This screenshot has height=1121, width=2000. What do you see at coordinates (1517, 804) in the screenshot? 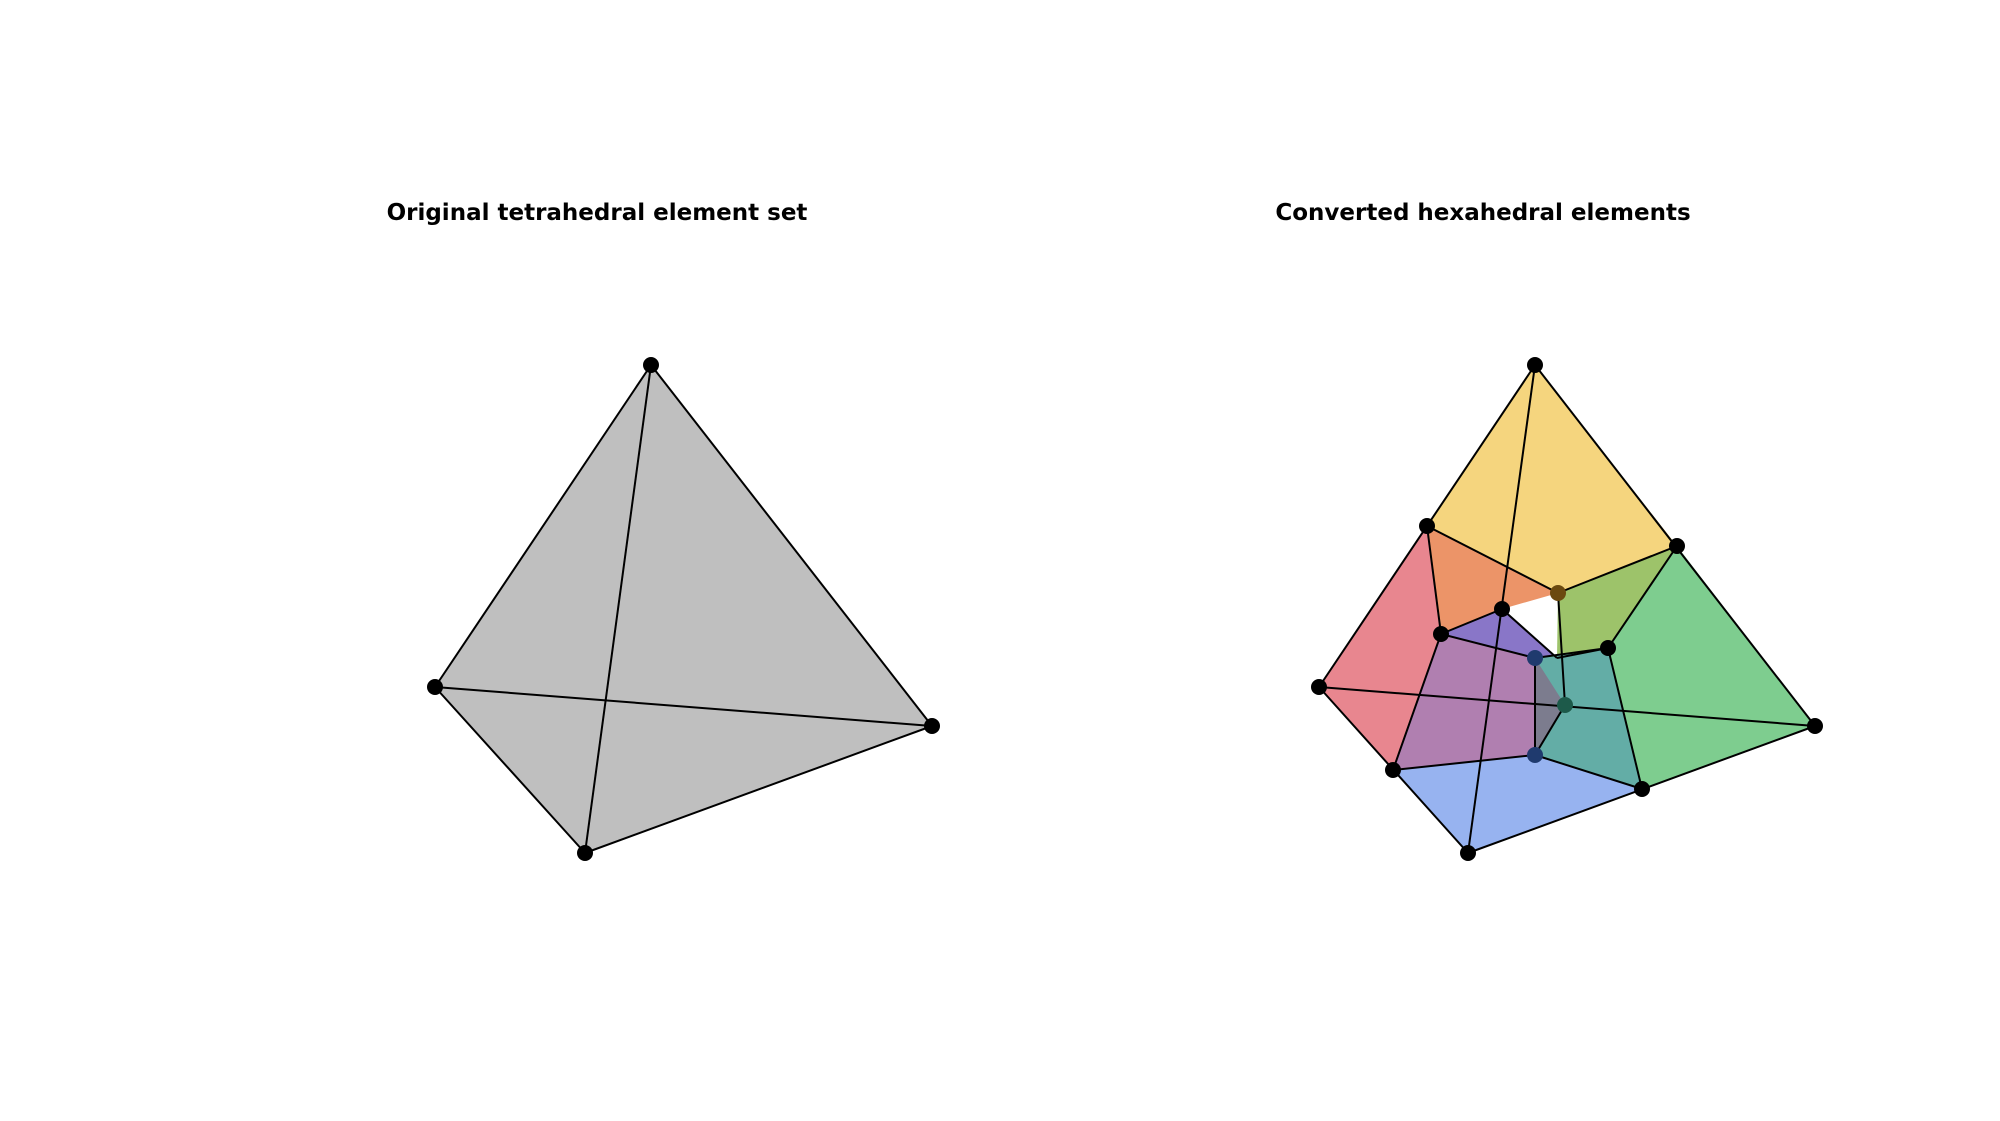
I see `hex-front-region` at bounding box center [1517, 804].